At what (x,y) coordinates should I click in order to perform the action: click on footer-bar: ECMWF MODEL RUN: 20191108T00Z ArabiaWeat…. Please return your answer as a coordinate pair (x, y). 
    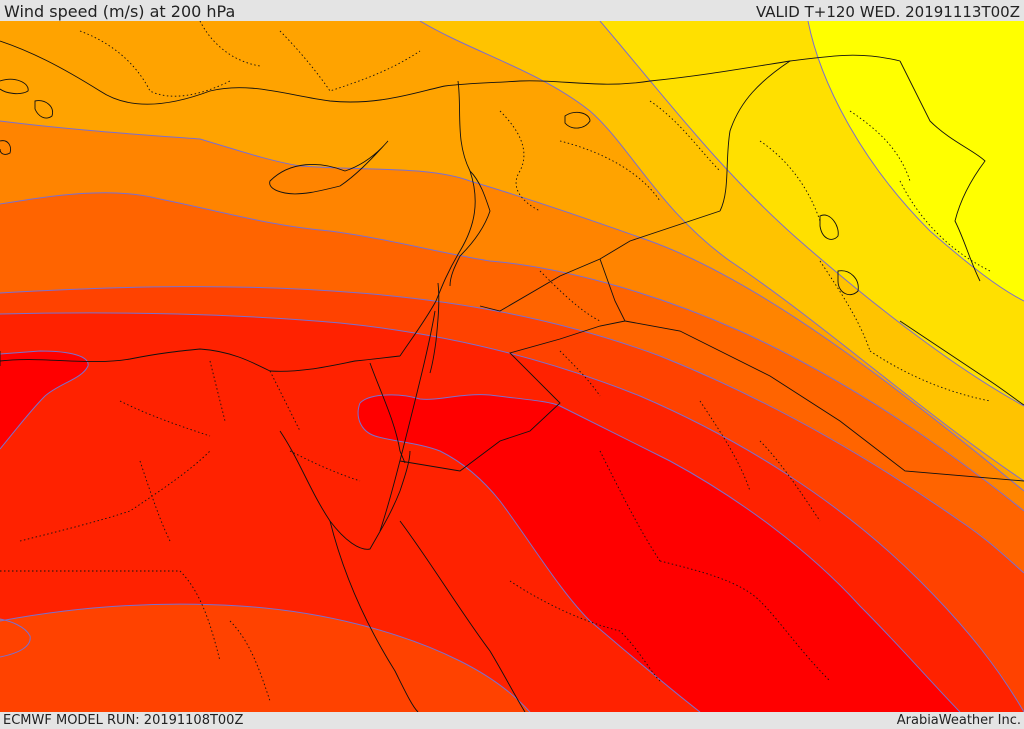
    Looking at the image, I should click on (512, 720).